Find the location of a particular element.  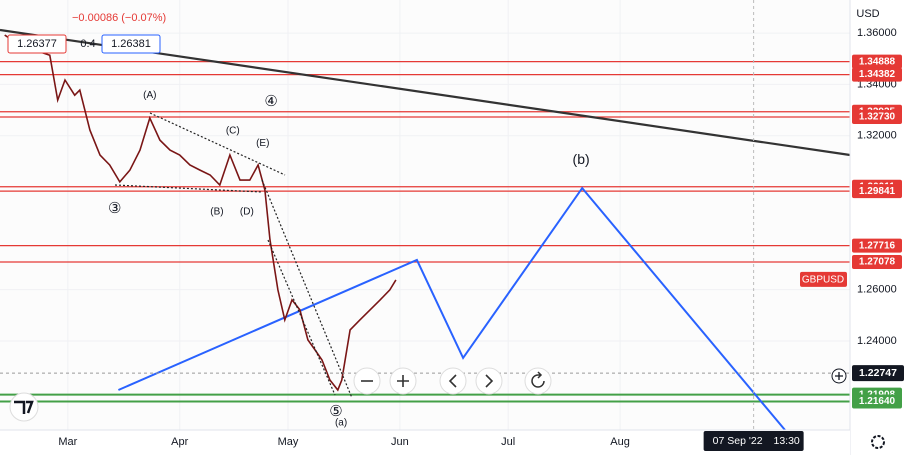

price-line-label: 1.32730 is located at coordinates (877, 117).